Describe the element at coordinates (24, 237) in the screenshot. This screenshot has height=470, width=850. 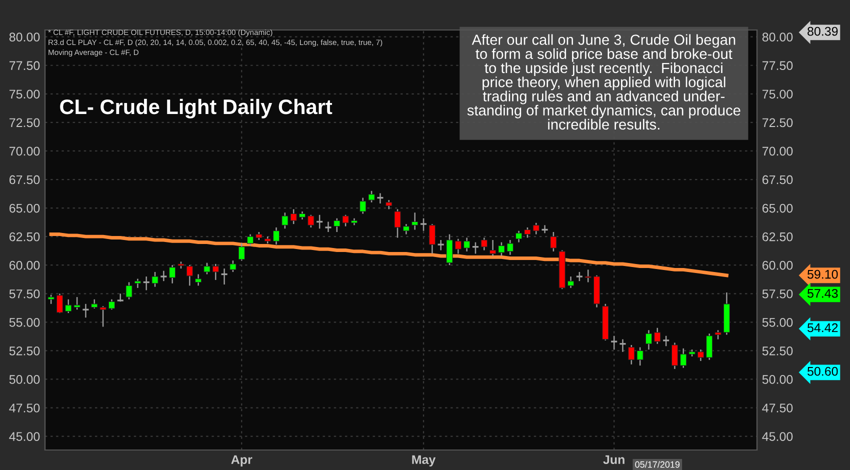
I see `y-tick-label: 62.50` at that location.